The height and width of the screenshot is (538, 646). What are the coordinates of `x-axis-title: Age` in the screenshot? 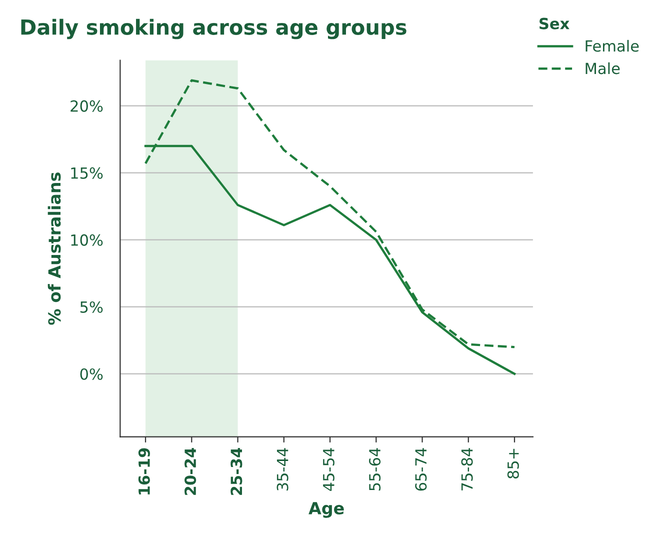 It's located at (326, 510).